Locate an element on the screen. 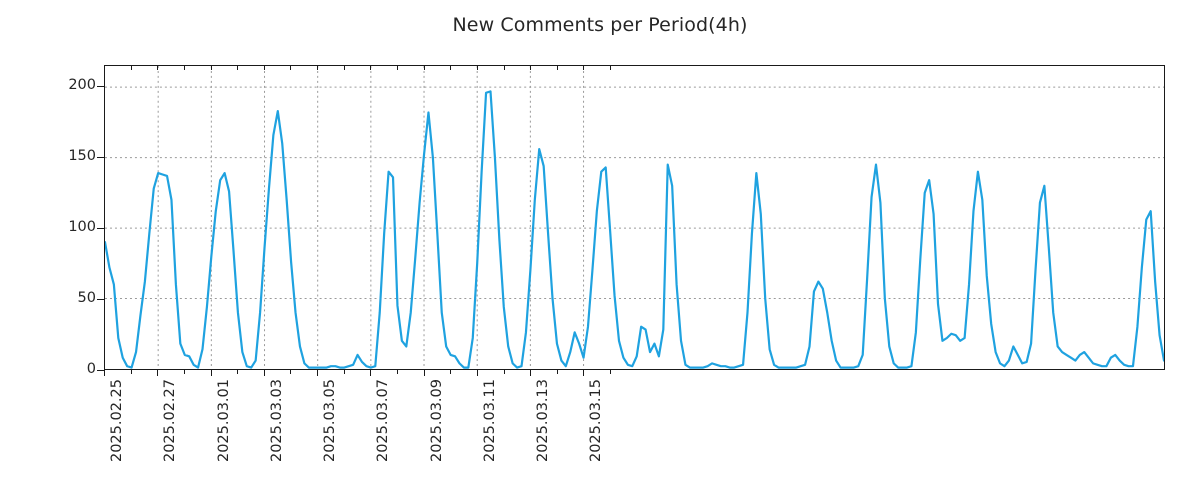  x-tick-label: 2025.03.15 is located at coordinates (596, 421).